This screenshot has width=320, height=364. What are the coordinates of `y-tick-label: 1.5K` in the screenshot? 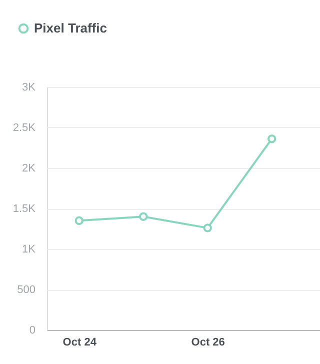 It's located at (24, 209).